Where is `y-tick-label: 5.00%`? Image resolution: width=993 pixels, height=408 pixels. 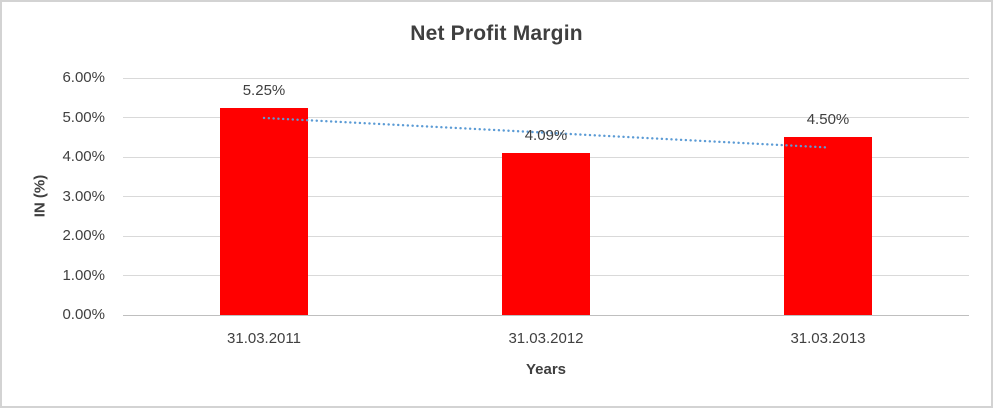 y-tick-label: 5.00% is located at coordinates (83, 117).